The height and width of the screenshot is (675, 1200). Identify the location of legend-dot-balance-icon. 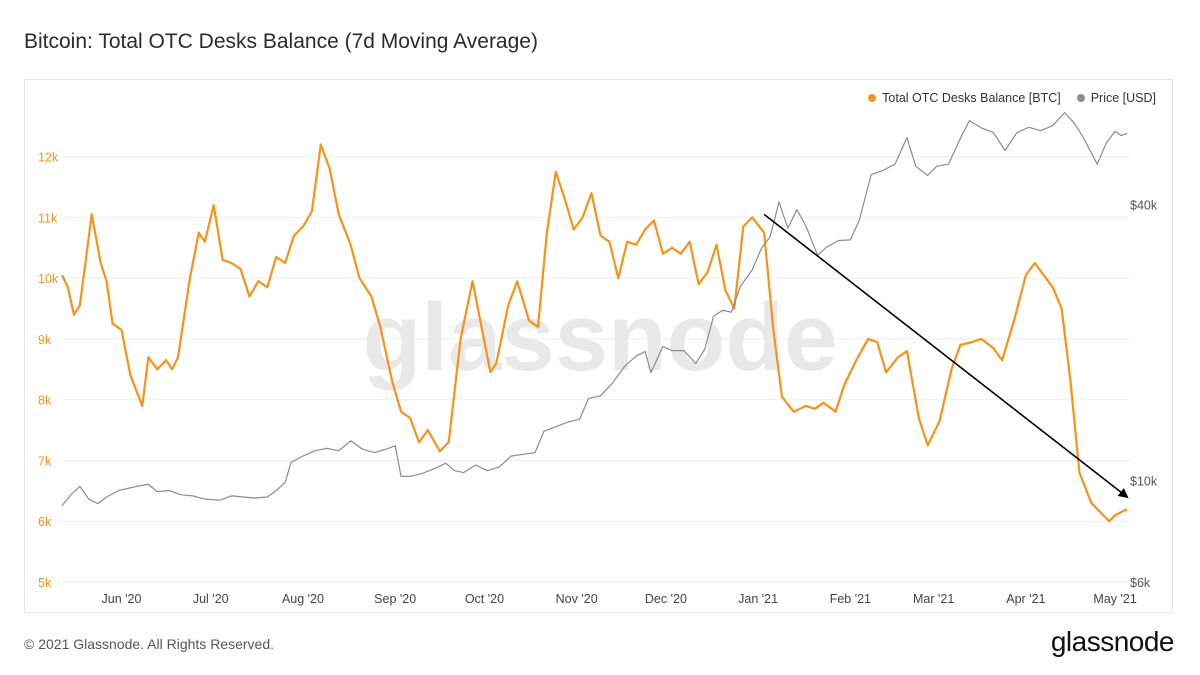
(872, 98).